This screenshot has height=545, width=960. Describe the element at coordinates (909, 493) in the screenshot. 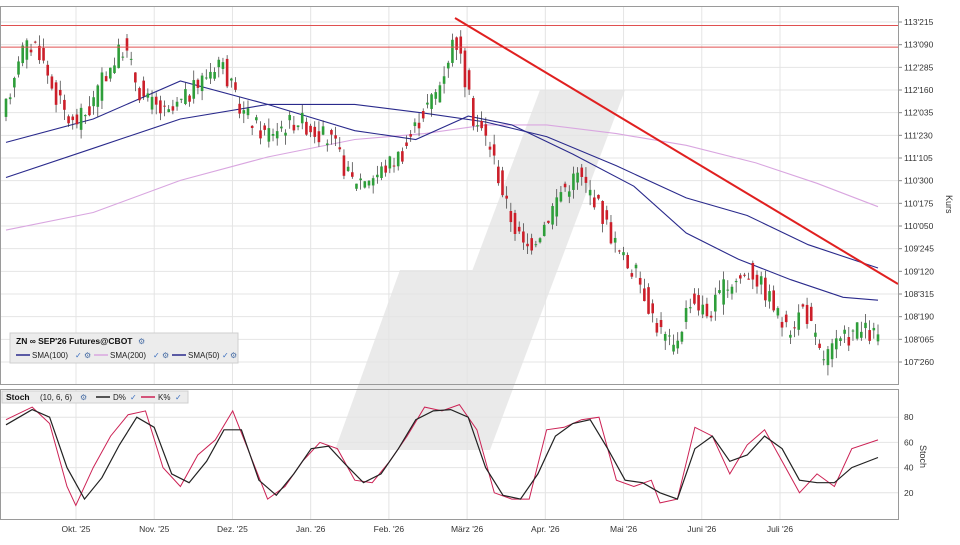

I see `stoch-tick-label: 20` at that location.